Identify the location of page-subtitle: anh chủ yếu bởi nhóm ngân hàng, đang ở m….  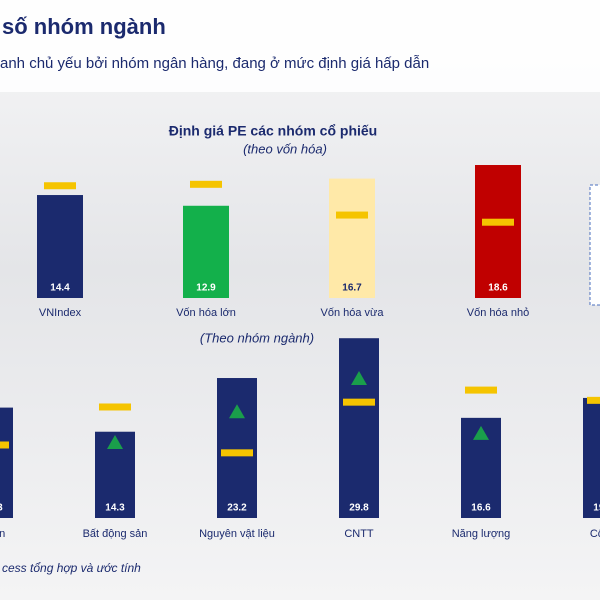
(214, 63).